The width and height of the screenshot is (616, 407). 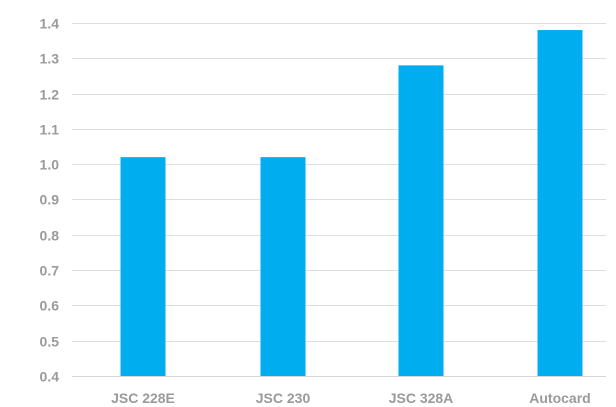 I want to click on x-axis-labels: JSC 228E JSC 230 JSC 328A Autocard, so click(x=351, y=398).